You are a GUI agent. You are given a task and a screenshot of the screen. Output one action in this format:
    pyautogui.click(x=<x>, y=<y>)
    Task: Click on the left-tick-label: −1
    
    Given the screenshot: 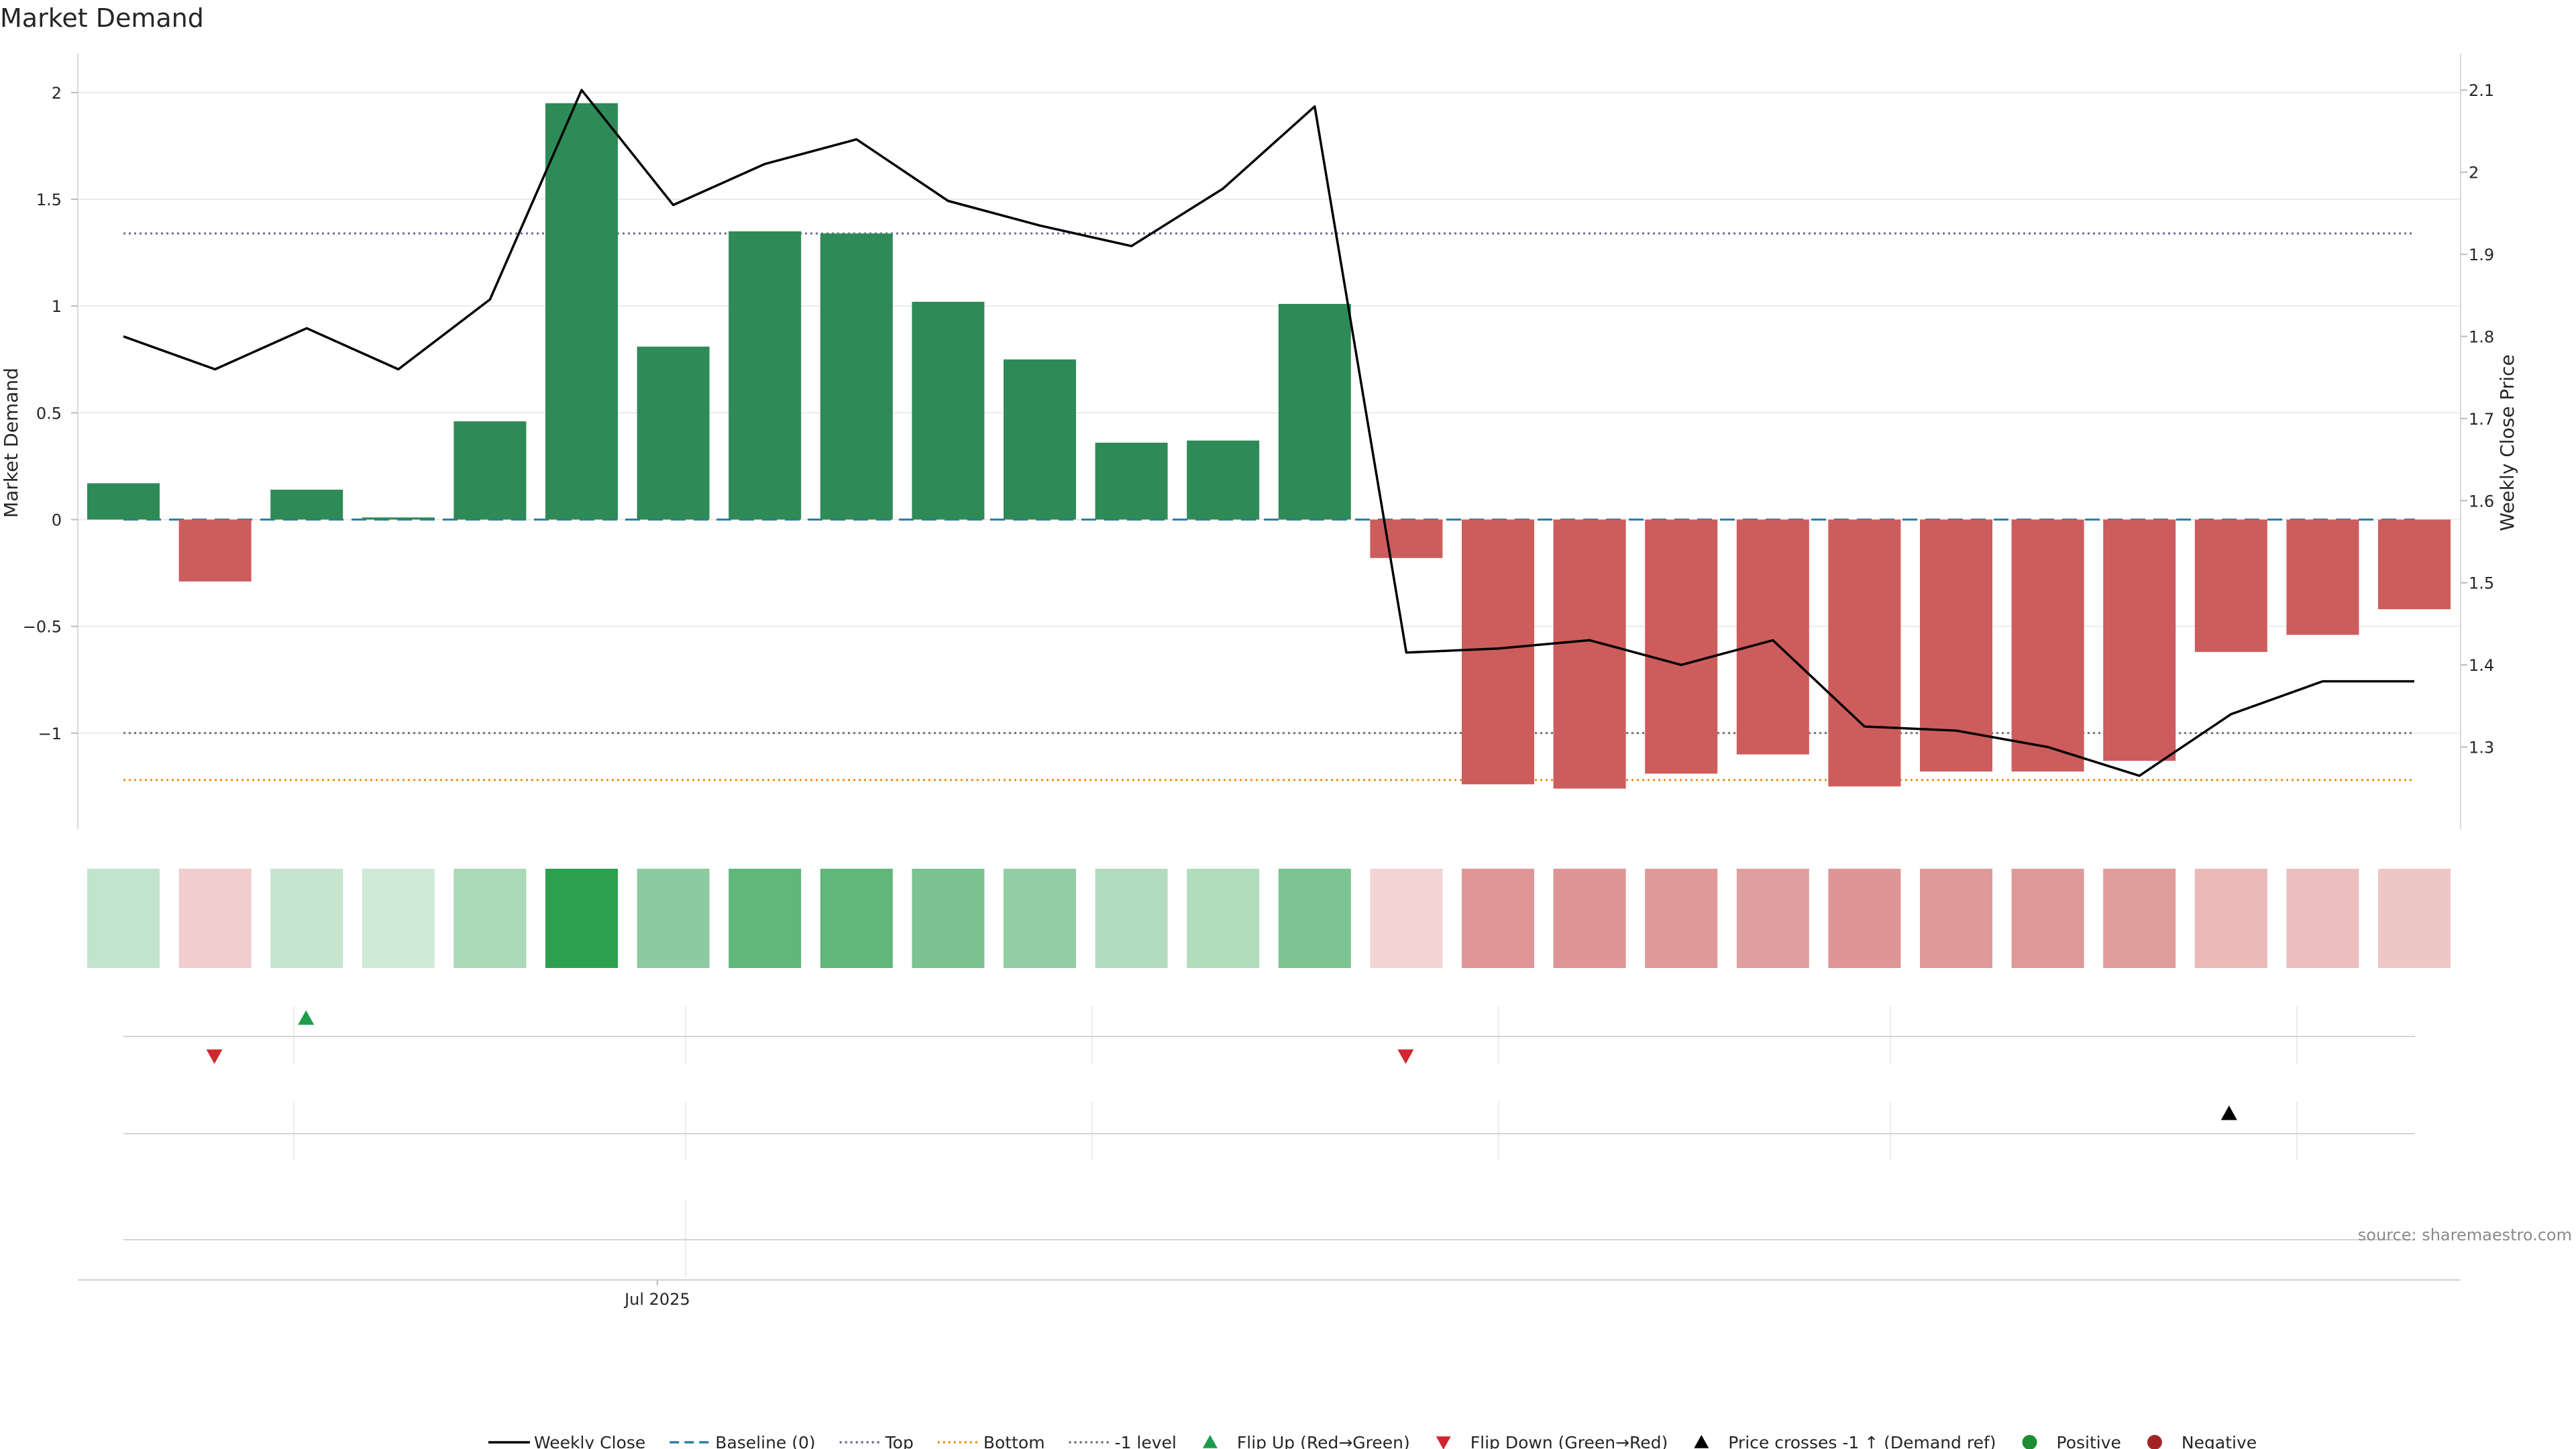 What is the action you would take?
    pyautogui.click(x=50, y=733)
    